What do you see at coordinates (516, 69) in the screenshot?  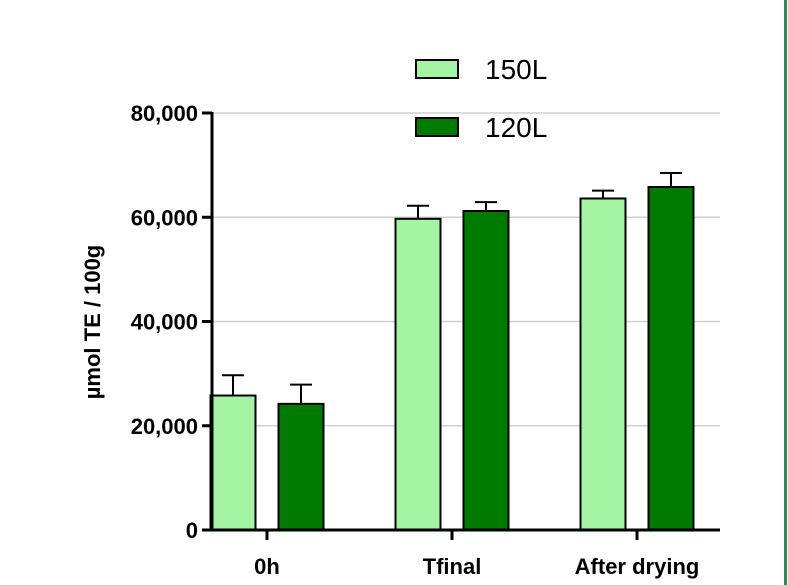 I see `legend-label: 150L` at bounding box center [516, 69].